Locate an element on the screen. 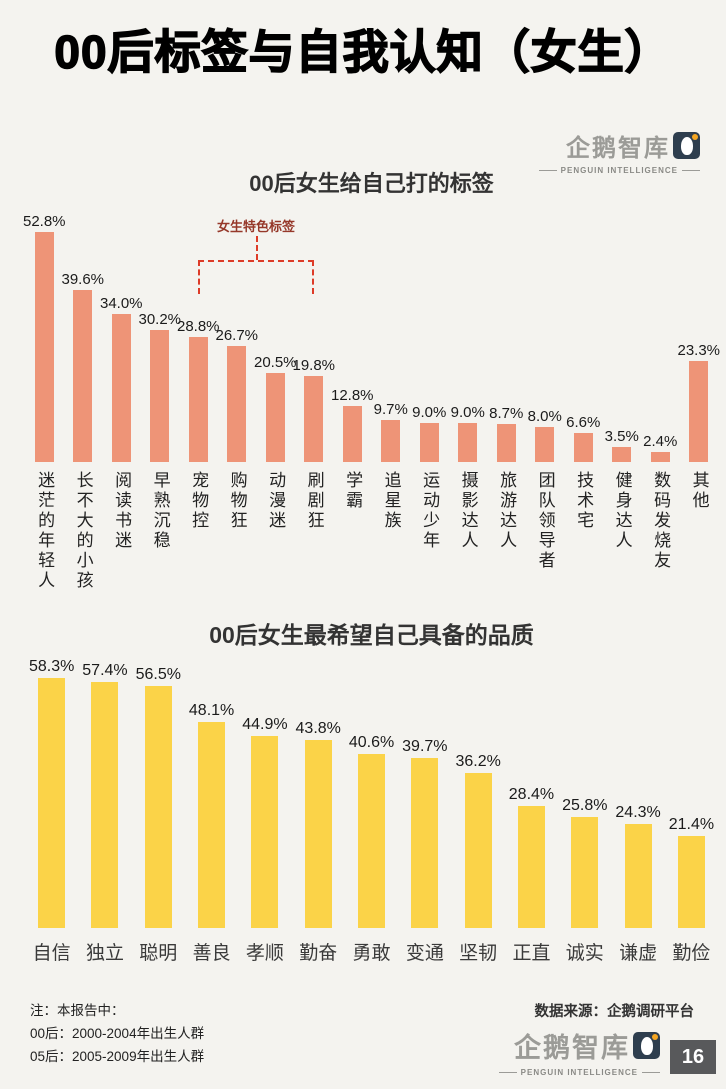 This screenshot has height=1089, width=726. bar-column: 9.0% is located at coordinates (429, 433).